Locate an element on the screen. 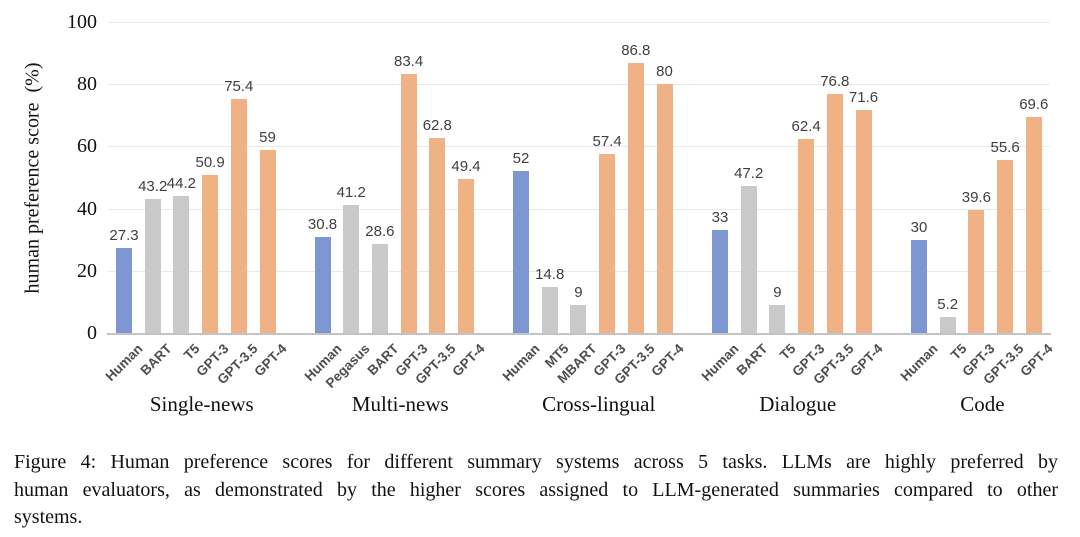 The image size is (1080, 537). bar-value-label: 50.9 is located at coordinates (210, 162).